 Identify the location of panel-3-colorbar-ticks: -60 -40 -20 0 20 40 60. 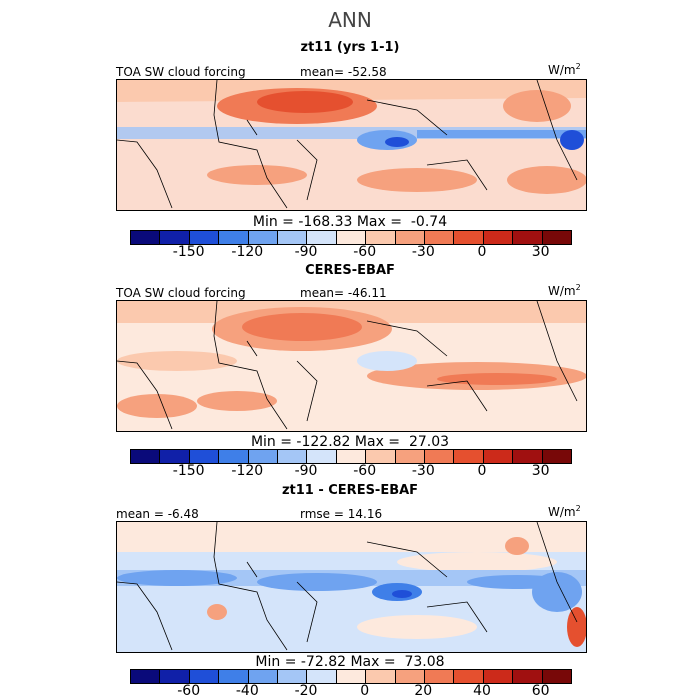
(350, 691).